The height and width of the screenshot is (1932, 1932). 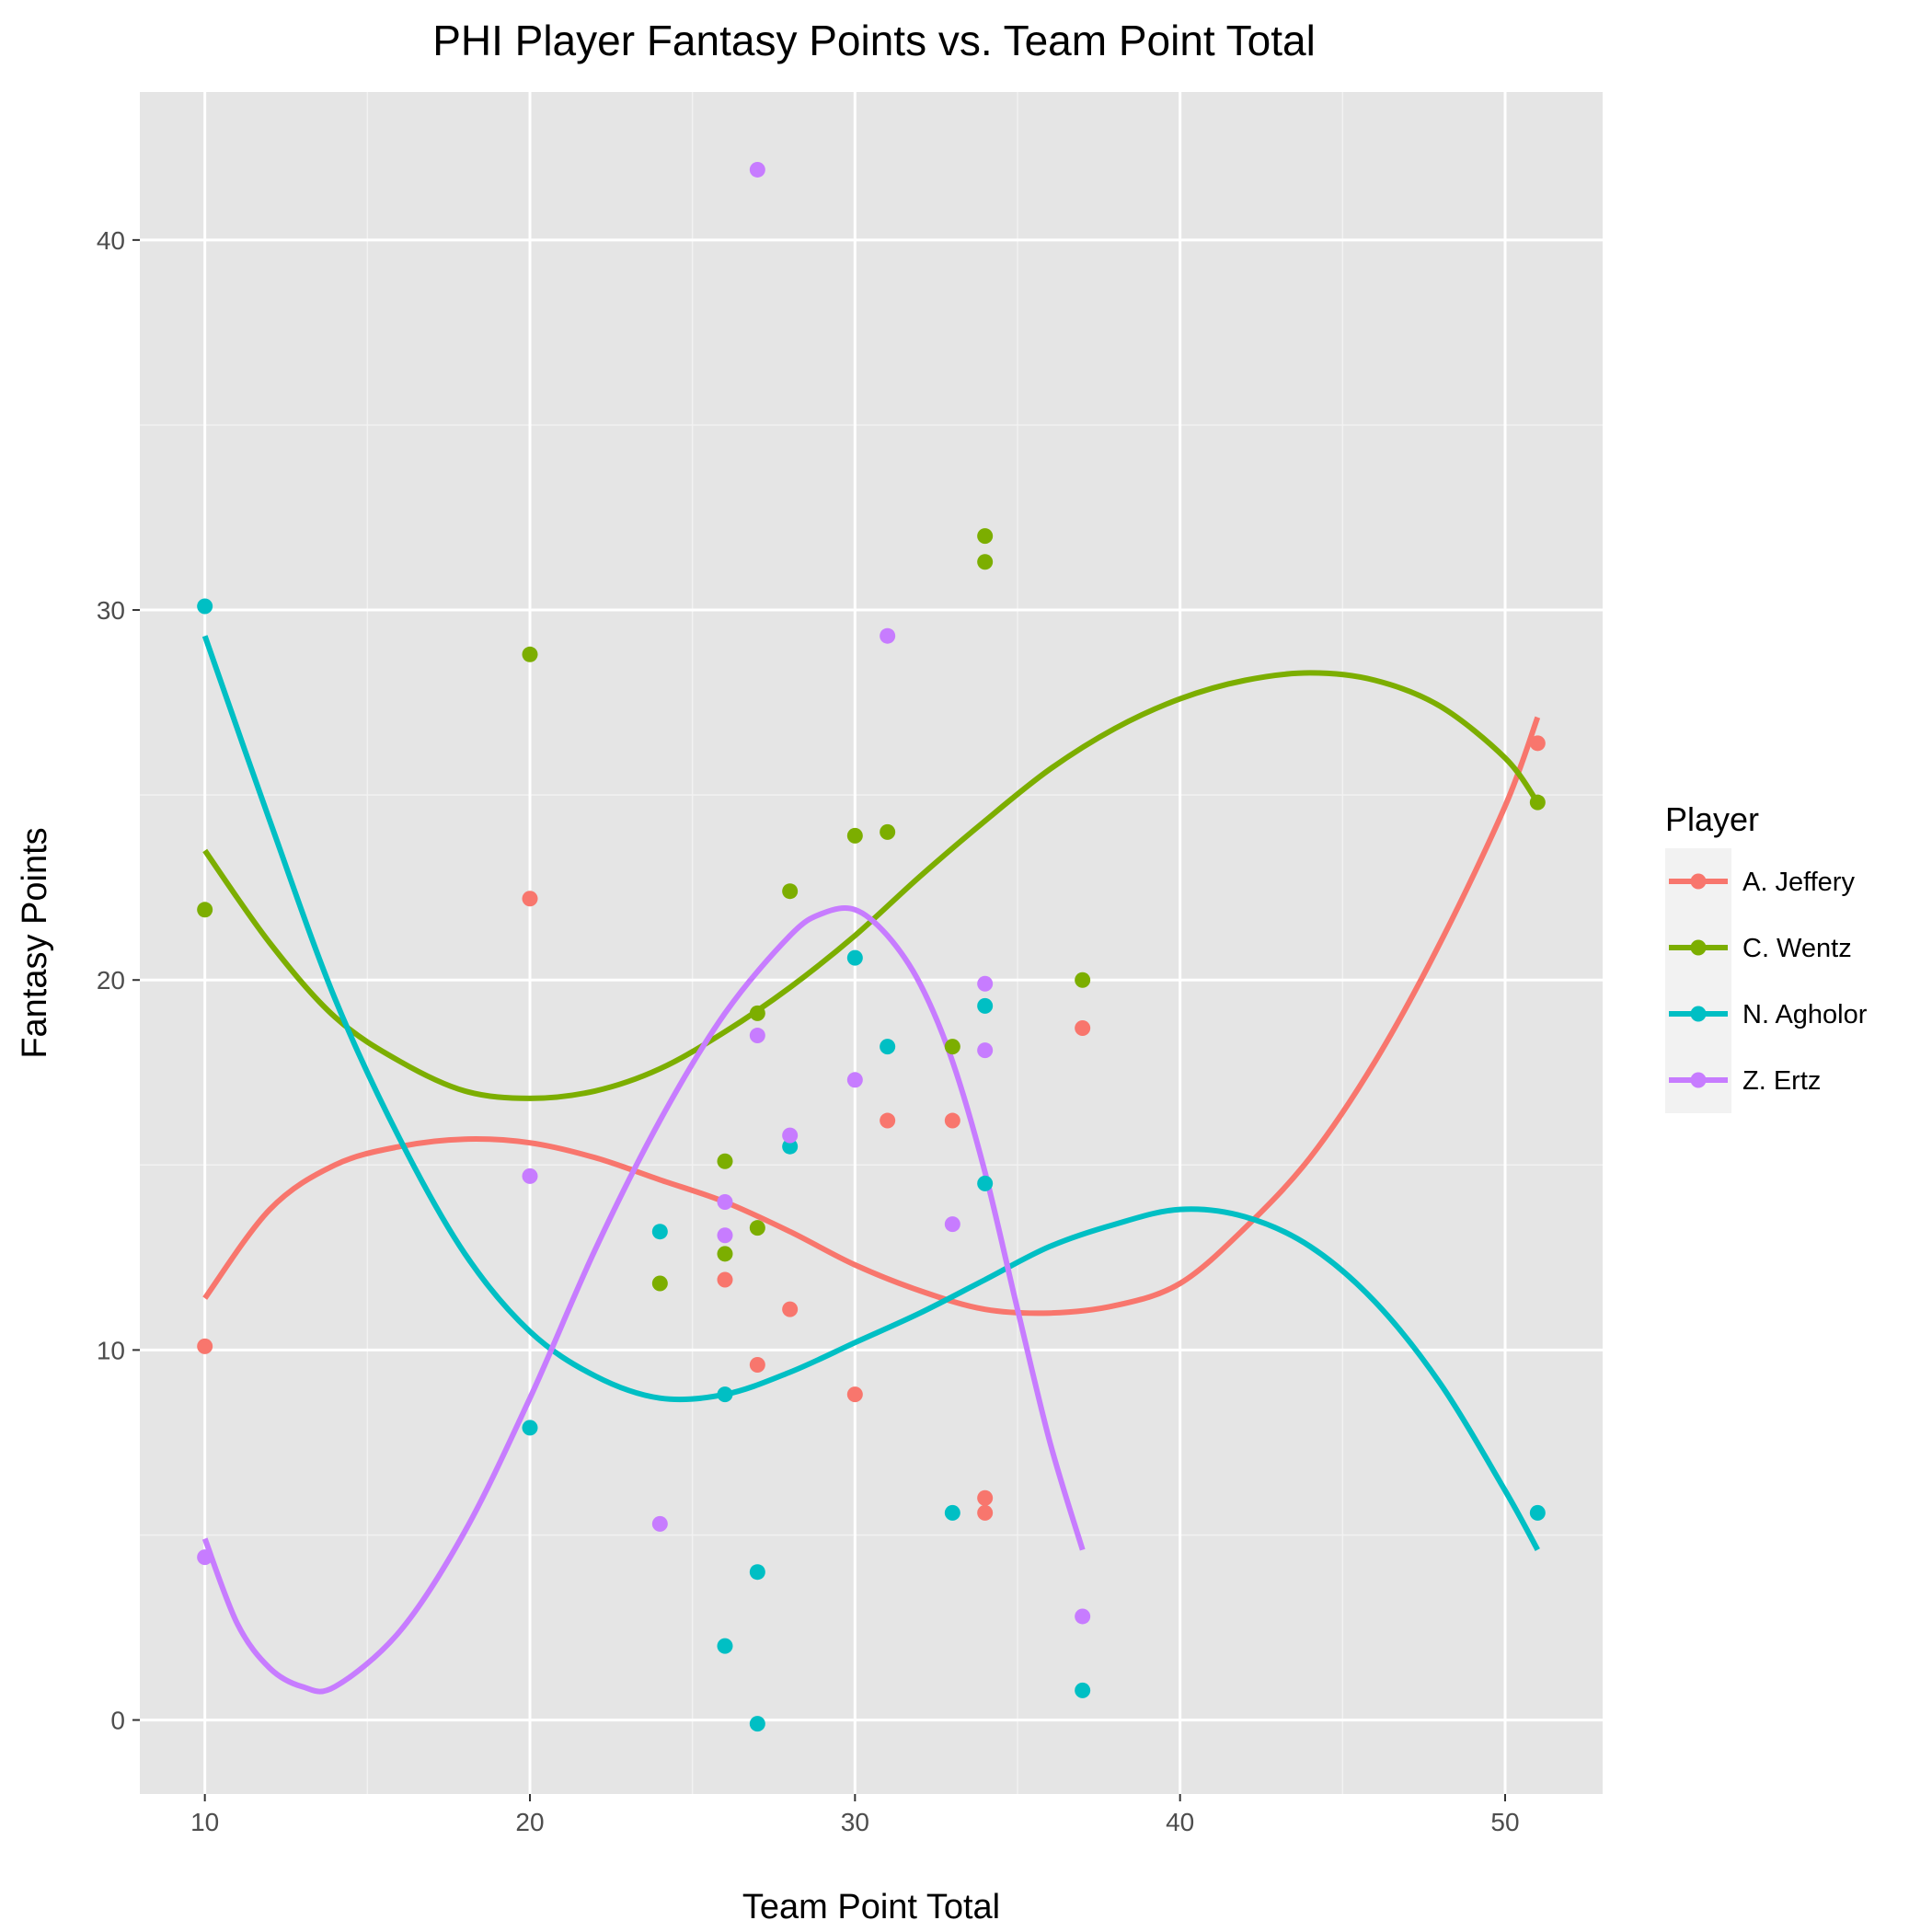 What do you see at coordinates (1698, 881) in the screenshot?
I see `legend-point-a-jeffery` at bounding box center [1698, 881].